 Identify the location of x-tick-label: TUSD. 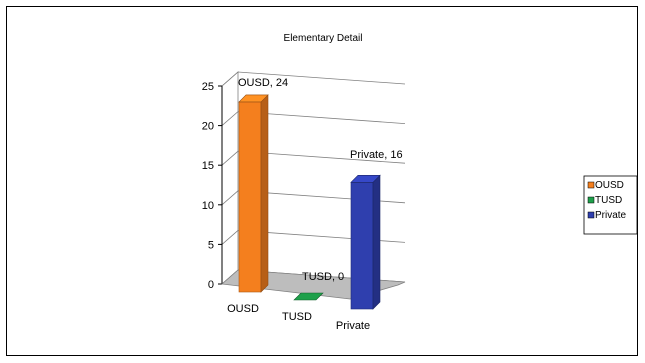
(297, 317).